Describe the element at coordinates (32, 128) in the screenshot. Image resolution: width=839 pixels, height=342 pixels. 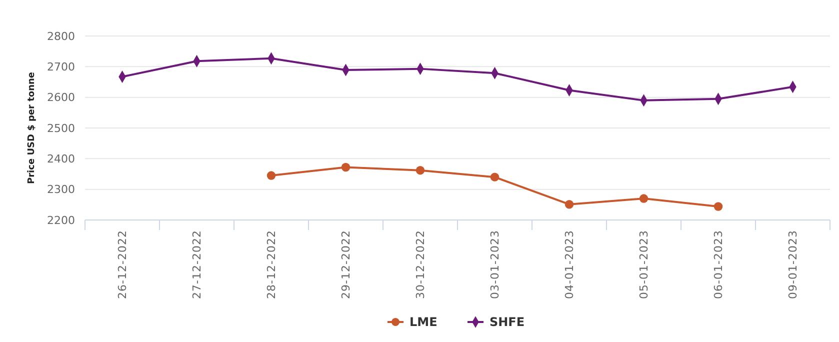
I see `y-axis-title: Price USD $ per tonne` at that location.